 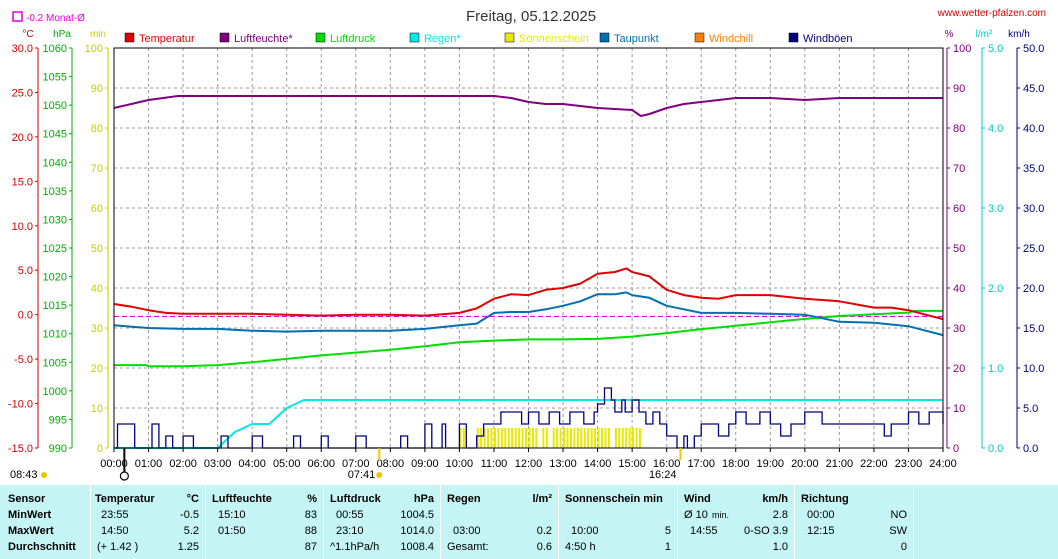 What do you see at coordinates (667, 464) in the screenshot?
I see `x-tick-label: 16:00` at bounding box center [667, 464].